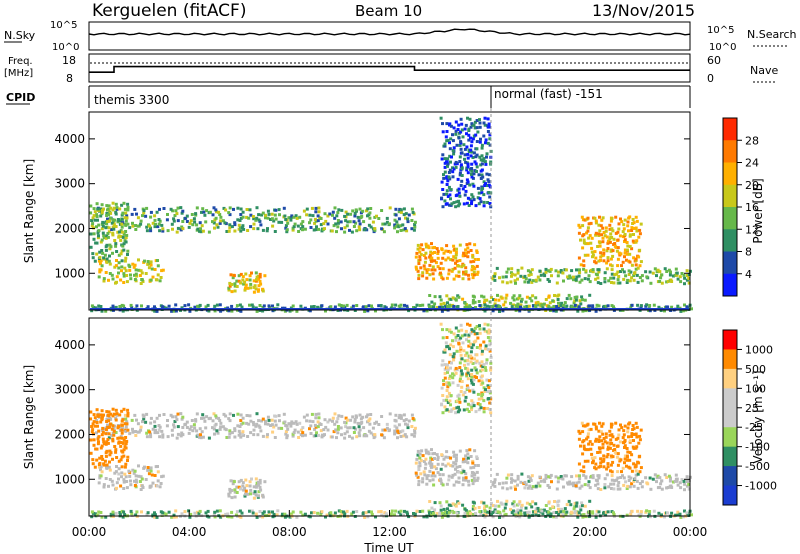  Describe the element at coordinates (730, 495) in the screenshot. I see `colorbar-swatch` at that location.